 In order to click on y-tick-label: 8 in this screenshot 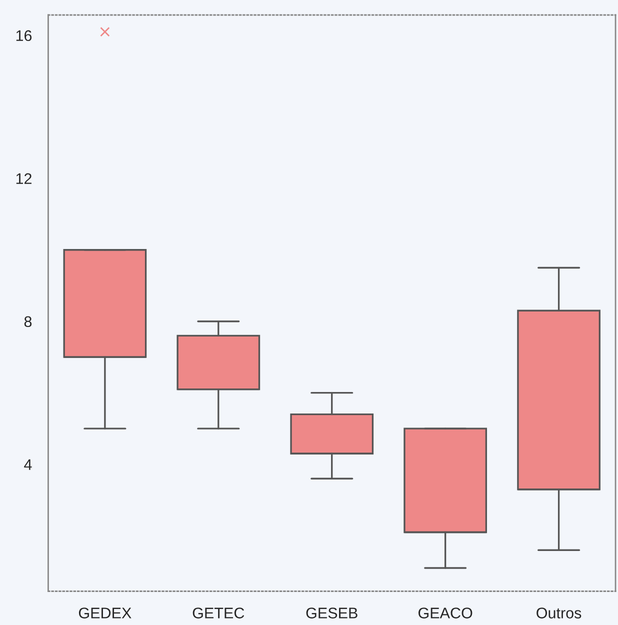, I will do `click(28, 322)`.